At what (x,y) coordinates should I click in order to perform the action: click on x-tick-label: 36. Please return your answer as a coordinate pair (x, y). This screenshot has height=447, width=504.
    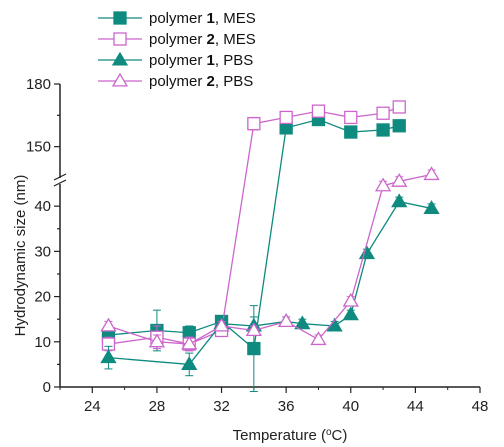
    Looking at the image, I should click on (286, 406).